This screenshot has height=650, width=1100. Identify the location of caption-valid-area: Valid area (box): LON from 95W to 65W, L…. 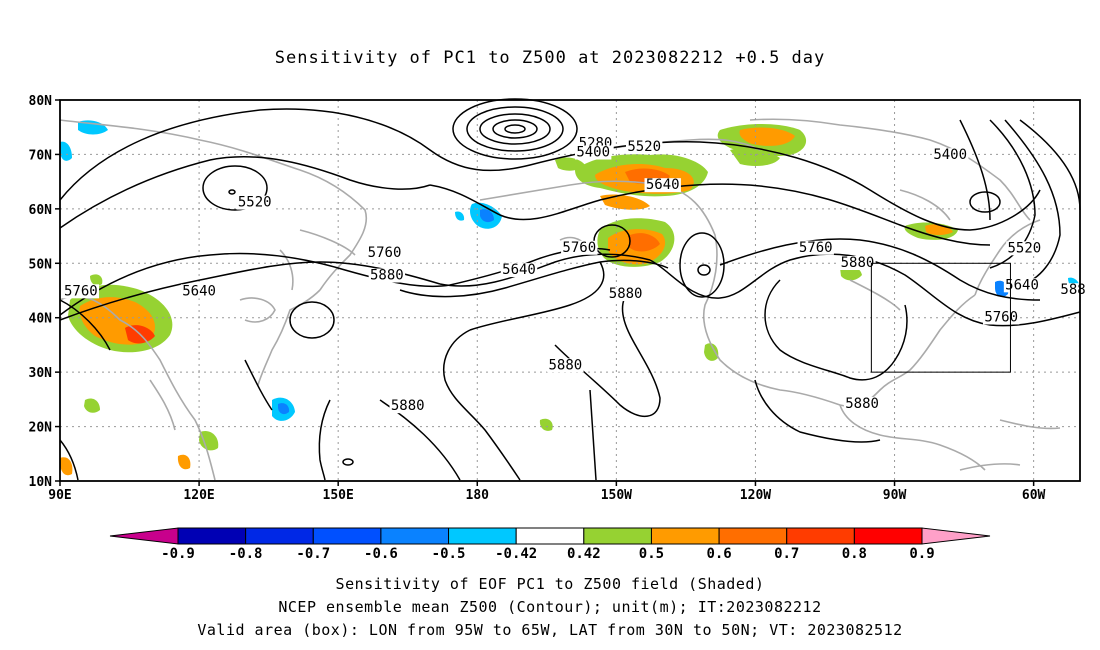
(550, 630).